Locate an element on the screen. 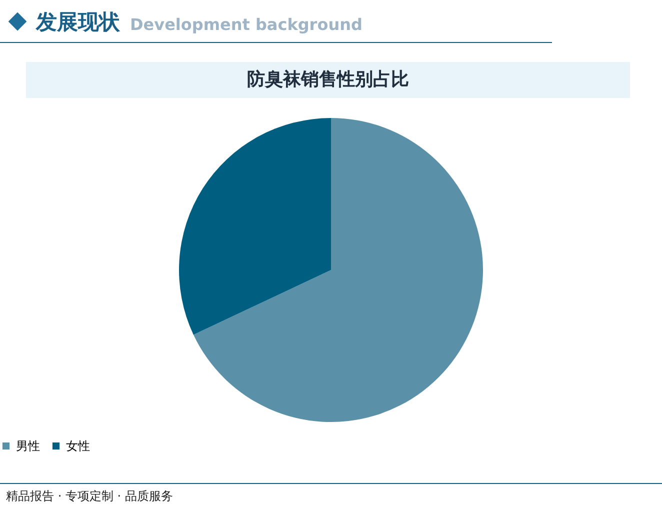 The width and height of the screenshot is (662, 511). legend-label: 男性 is located at coordinates (28, 446).